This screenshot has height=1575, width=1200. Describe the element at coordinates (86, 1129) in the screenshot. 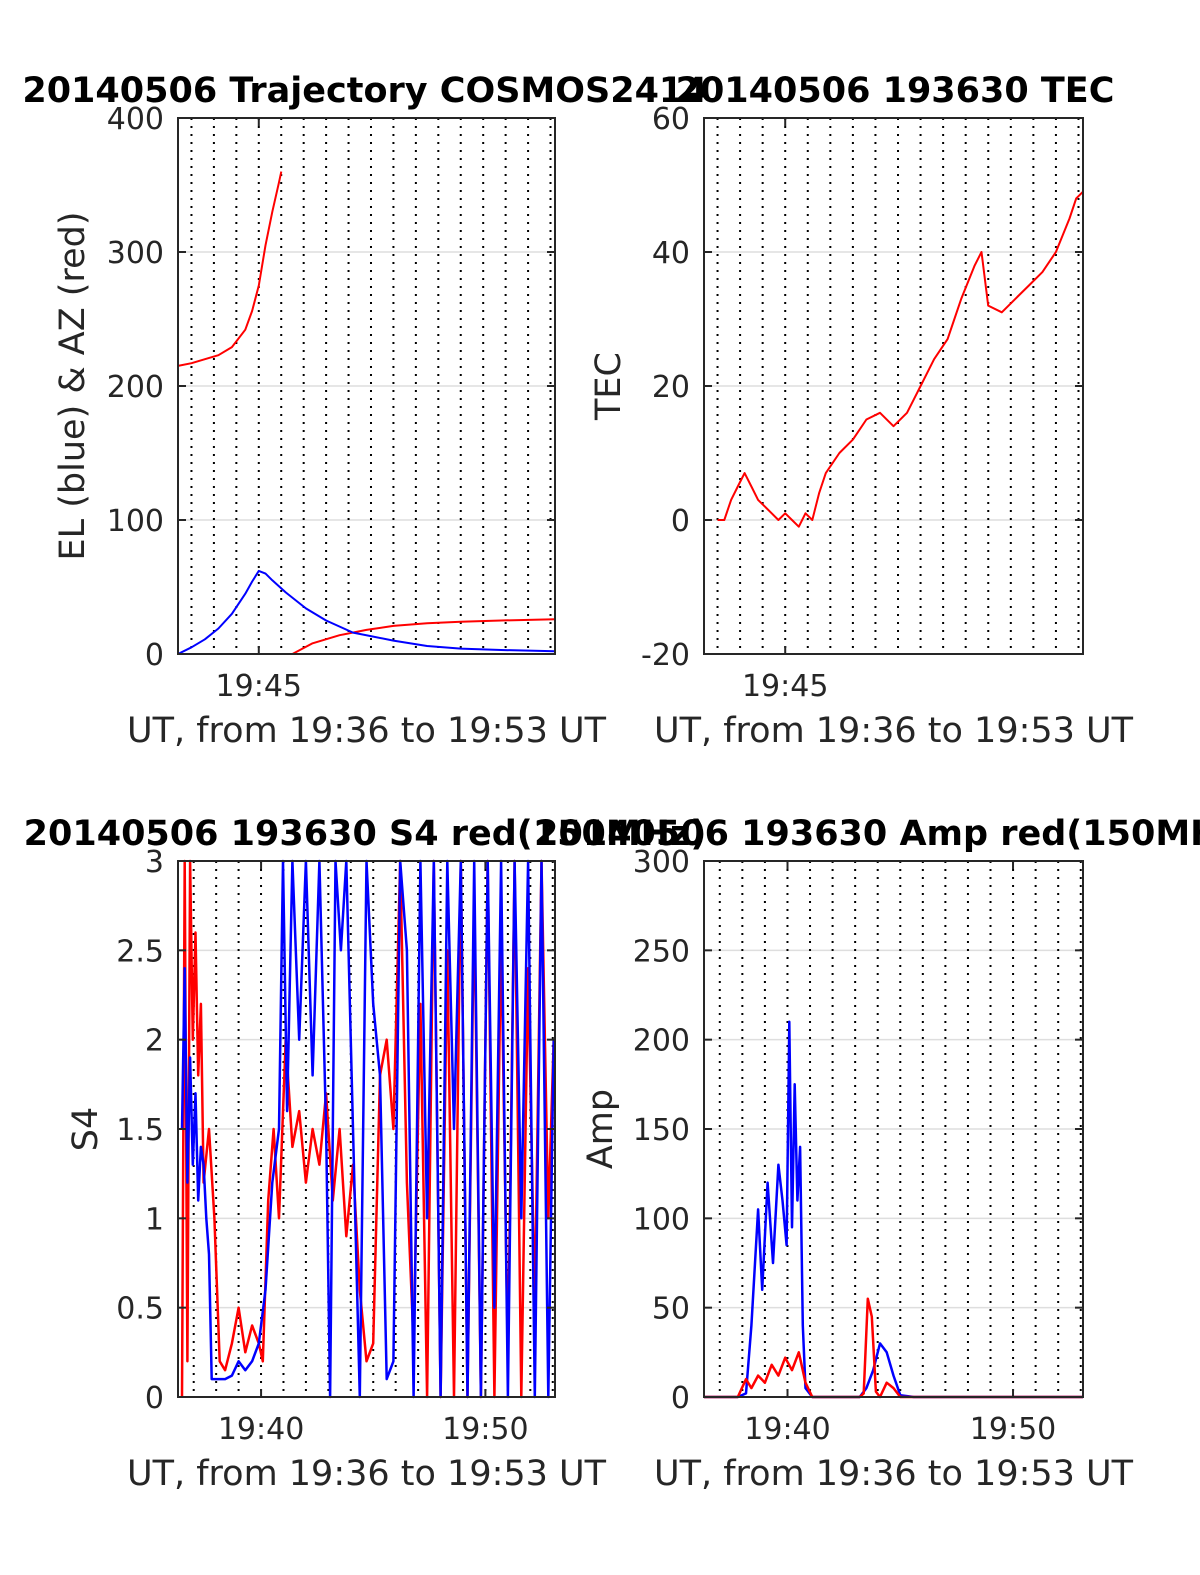

I see `y-axis-label: S4` at that location.